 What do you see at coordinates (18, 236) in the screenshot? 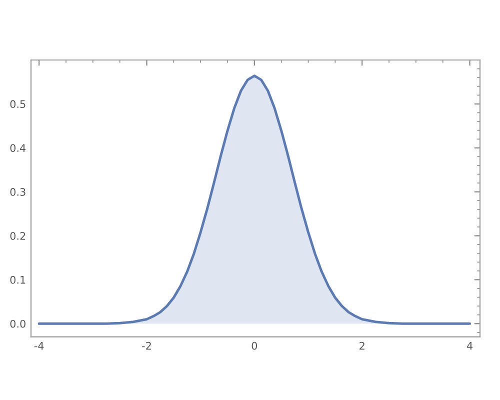
I see `y-tick-label: 0.2` at bounding box center [18, 236].